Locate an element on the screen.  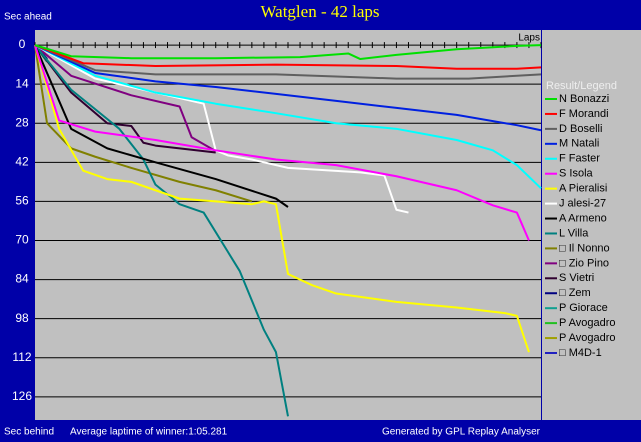
chart-title: Watglen - 42 laps is located at coordinates (319, 11).